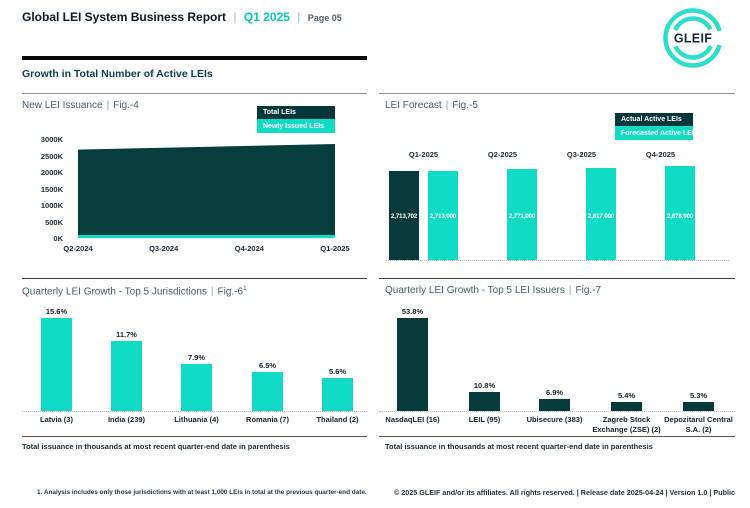 This screenshot has width=750, height=508. I want to click on legend-item-actual-active-leis: Actual Active LEIs, so click(654, 119).